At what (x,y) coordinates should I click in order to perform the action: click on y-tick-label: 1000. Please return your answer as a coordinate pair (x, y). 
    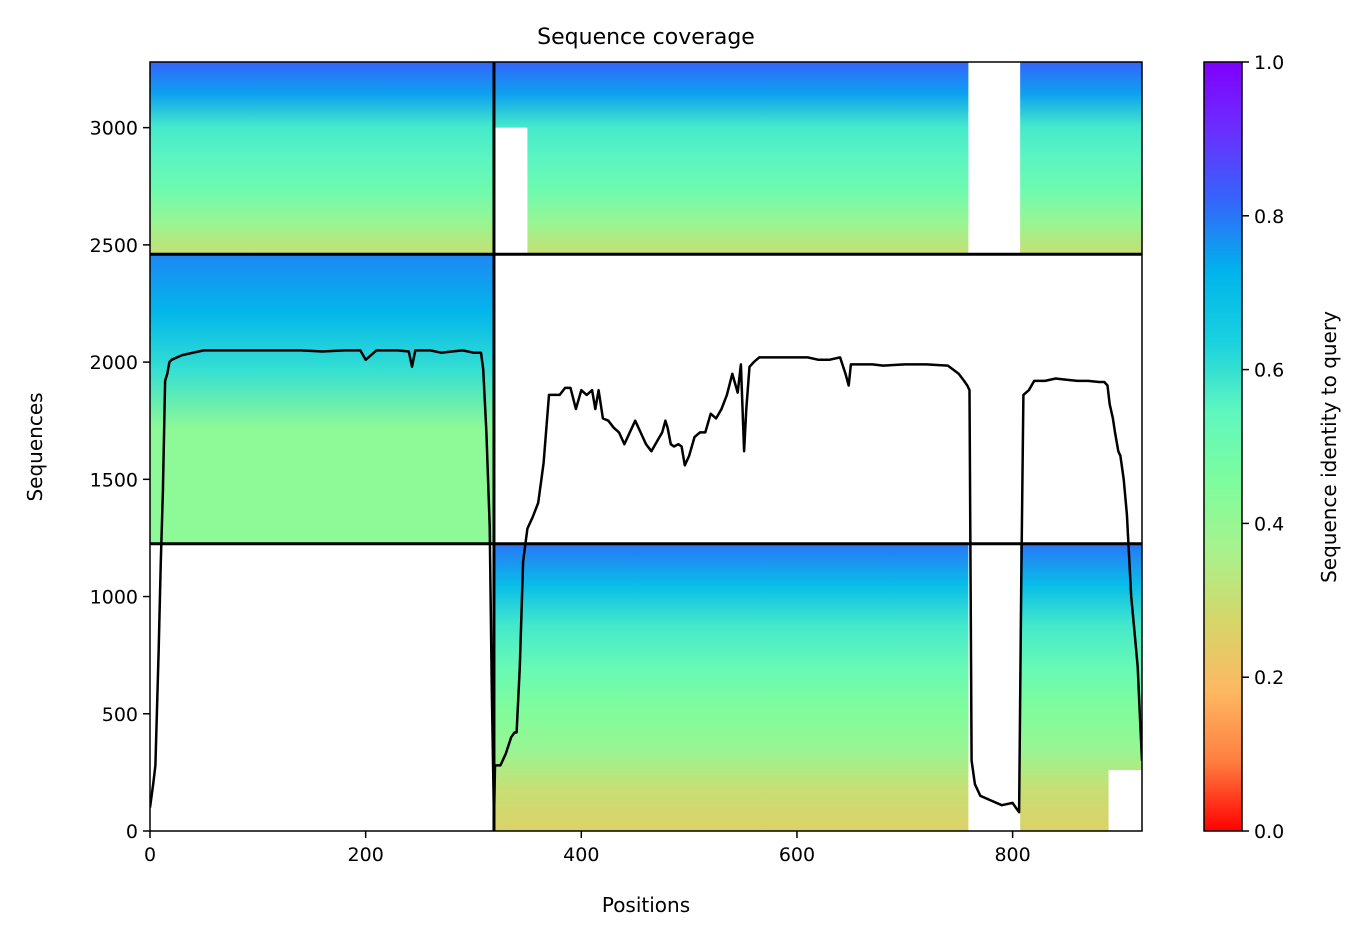
    Looking at the image, I should click on (114, 598).